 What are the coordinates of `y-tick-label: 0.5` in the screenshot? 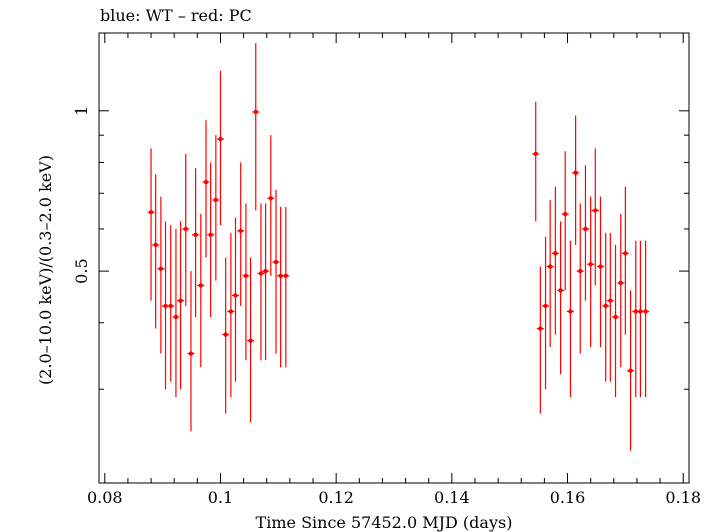 It's located at (81, 270).